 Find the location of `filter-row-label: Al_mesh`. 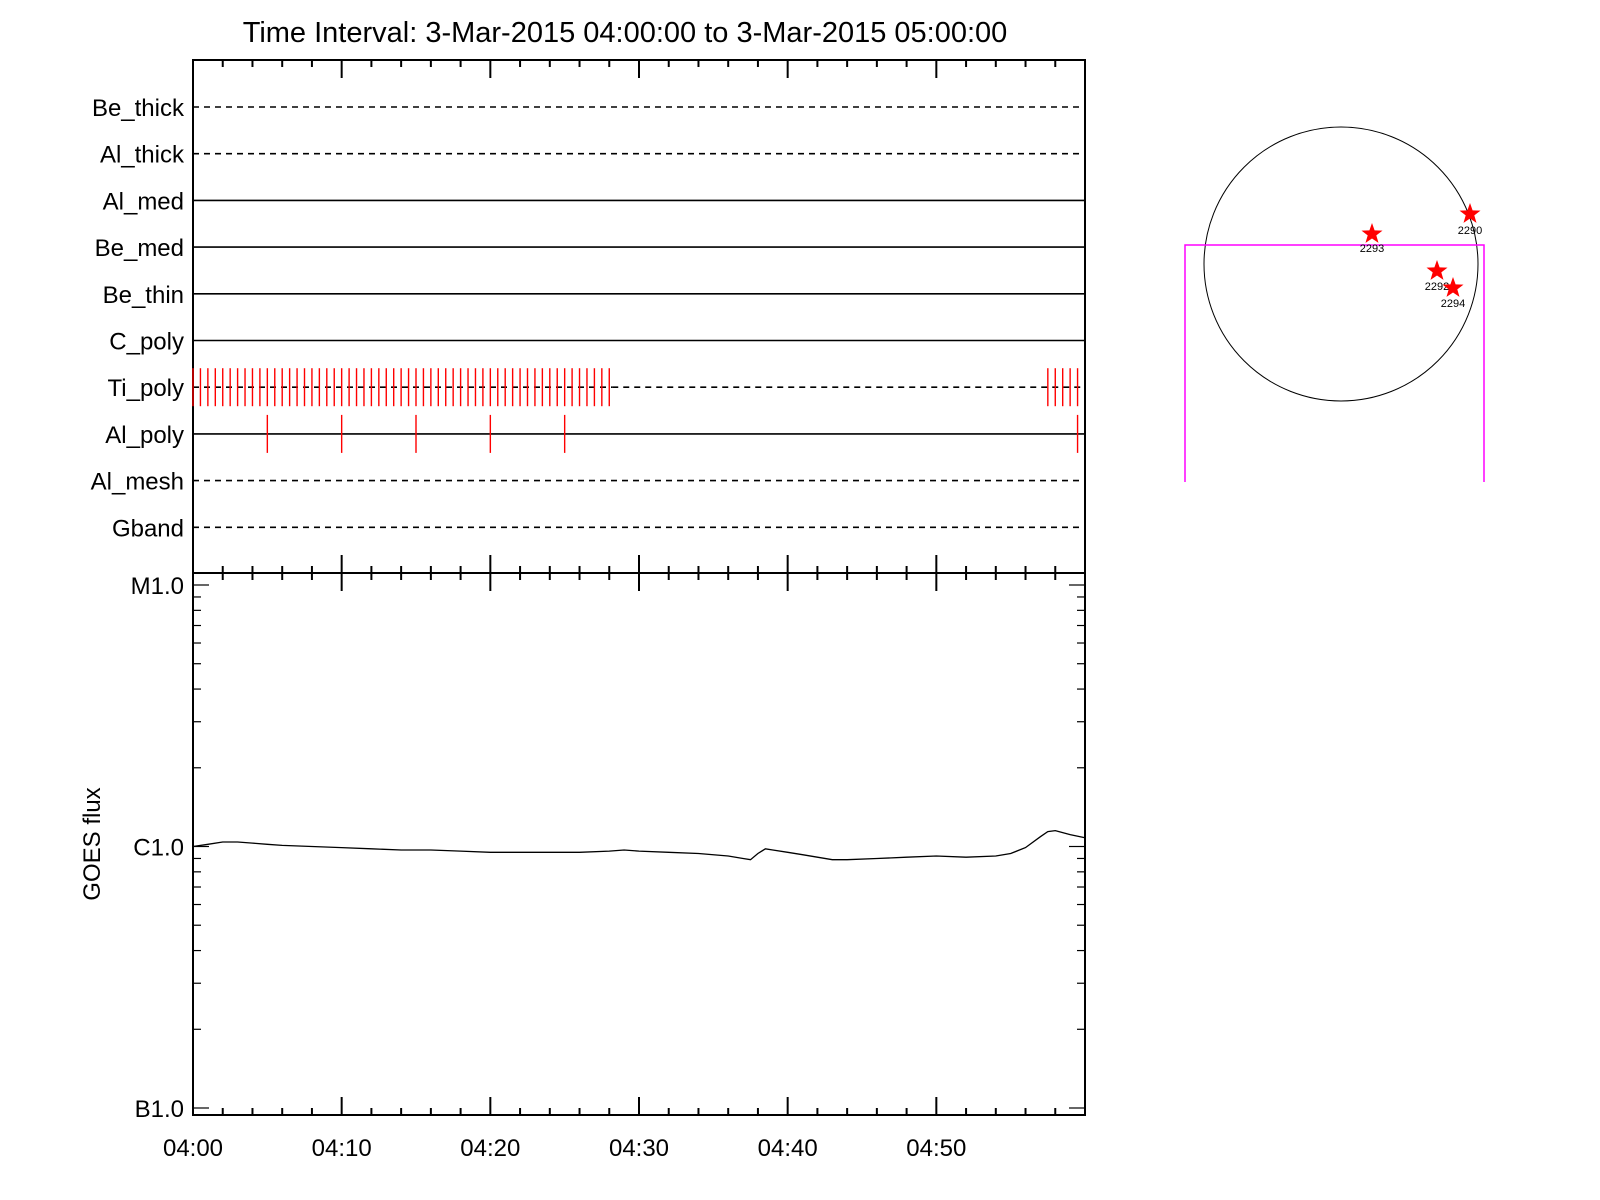

filter-row-label: Al_mesh is located at coordinates (137, 482).